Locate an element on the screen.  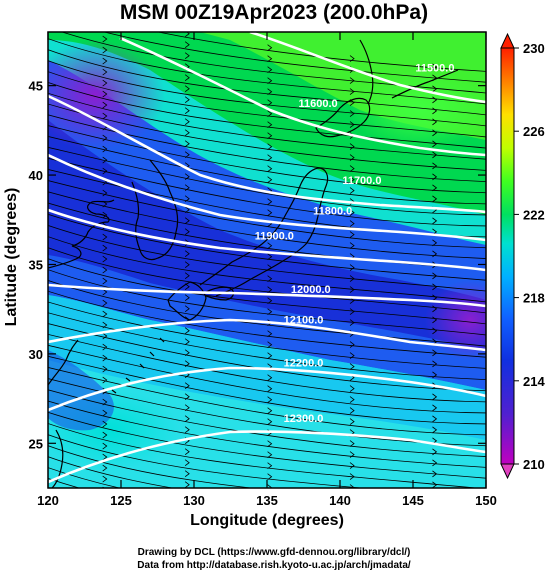
y-tick-label: 45 is located at coordinates (36, 86).